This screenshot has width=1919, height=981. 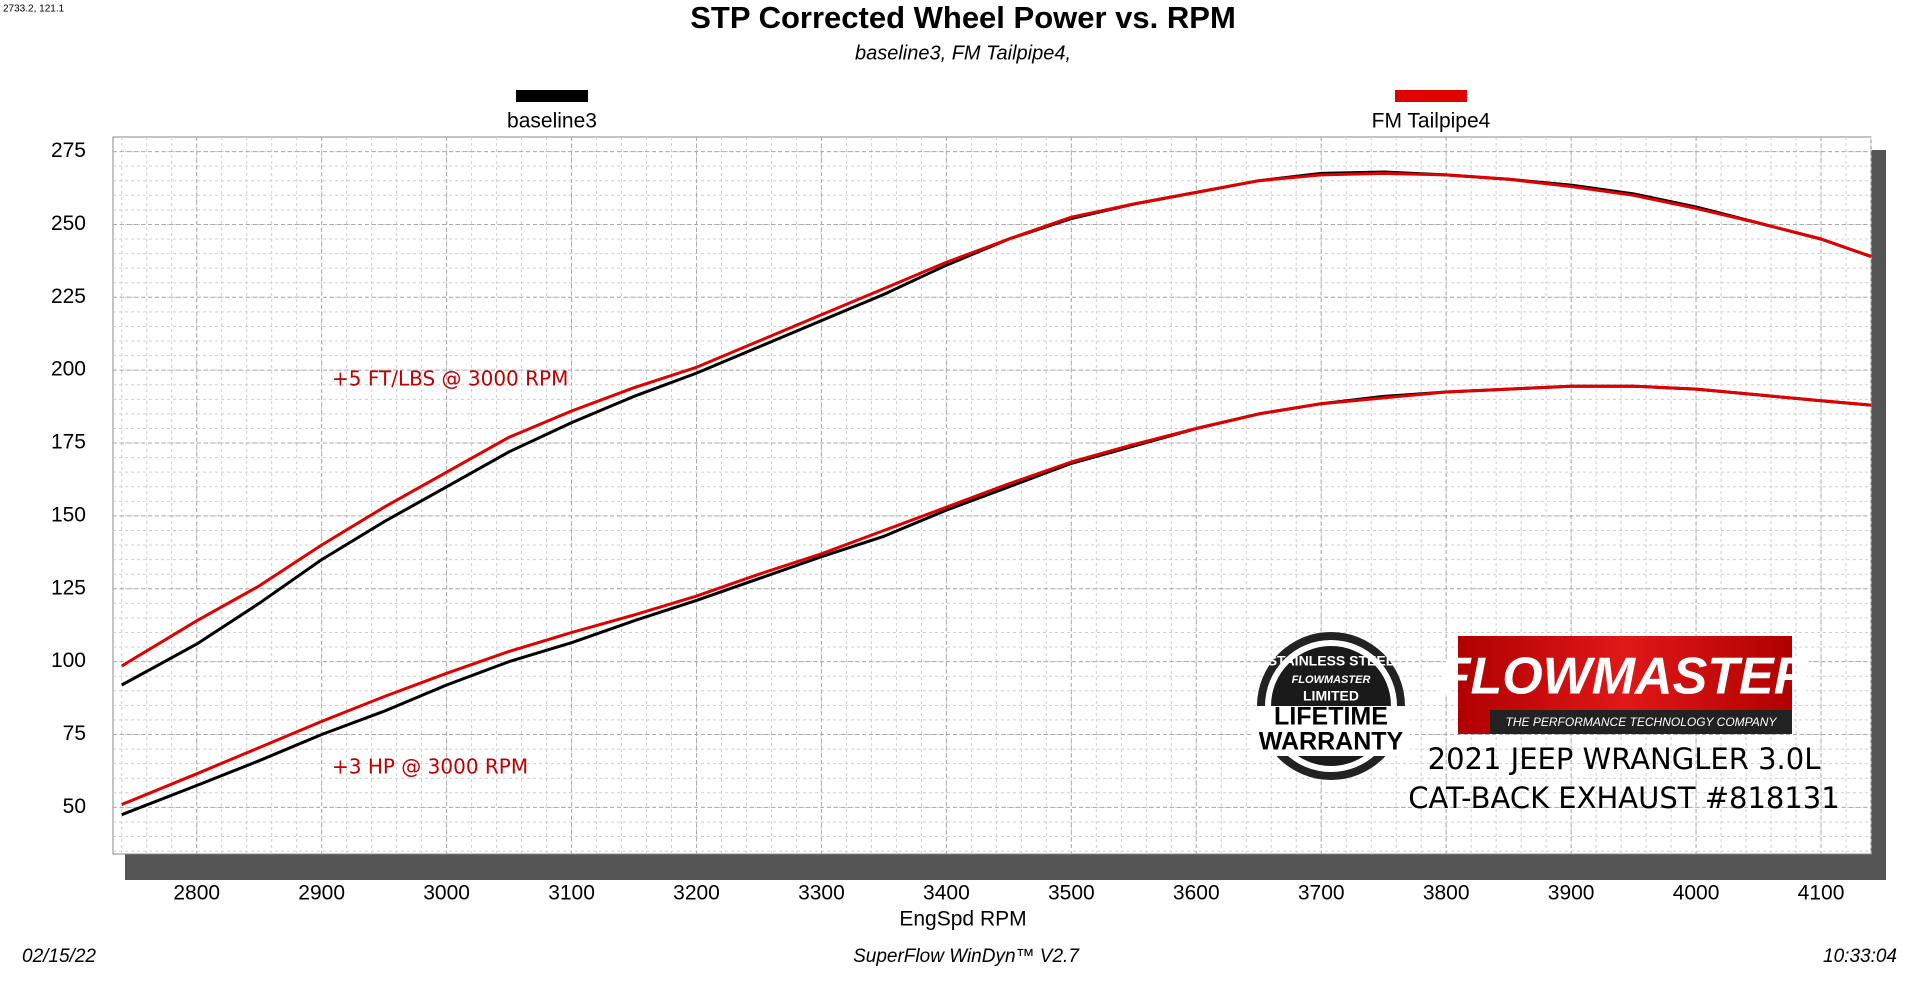 I want to click on legend-label: baseline3, so click(x=552, y=121).